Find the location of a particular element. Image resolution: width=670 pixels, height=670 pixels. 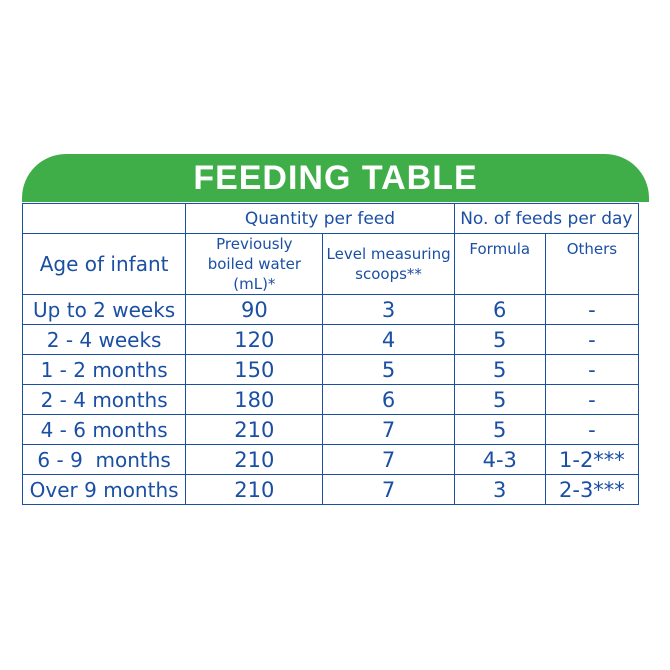

water-header: Previously boiled water (mL)* is located at coordinates (254, 264).